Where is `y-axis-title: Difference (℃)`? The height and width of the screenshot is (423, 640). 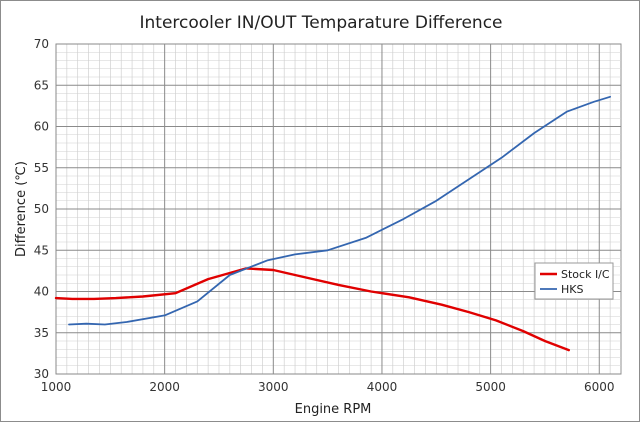 y-axis-title: Difference (℃) is located at coordinates (21, 209).